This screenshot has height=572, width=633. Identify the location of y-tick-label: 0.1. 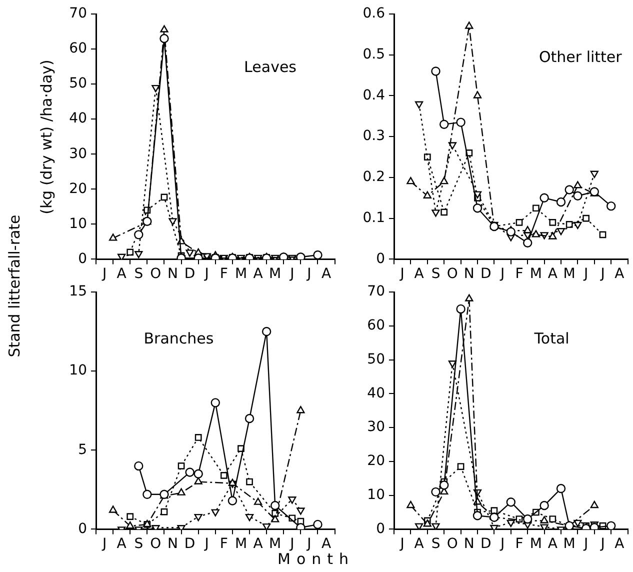
(373, 218).